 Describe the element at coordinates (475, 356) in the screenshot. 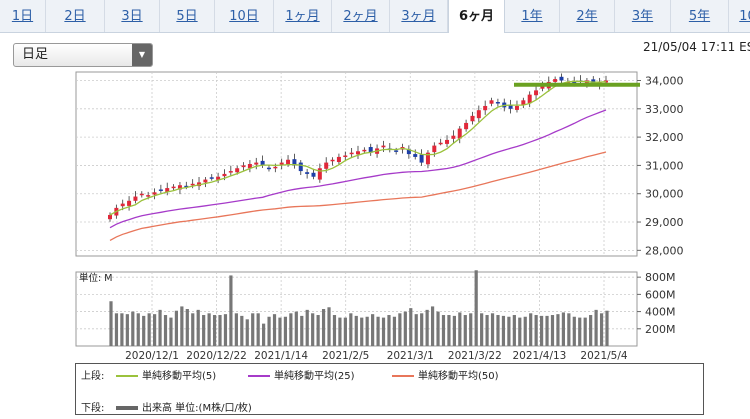

I see `x-tick-label: 2021/3/22` at that location.